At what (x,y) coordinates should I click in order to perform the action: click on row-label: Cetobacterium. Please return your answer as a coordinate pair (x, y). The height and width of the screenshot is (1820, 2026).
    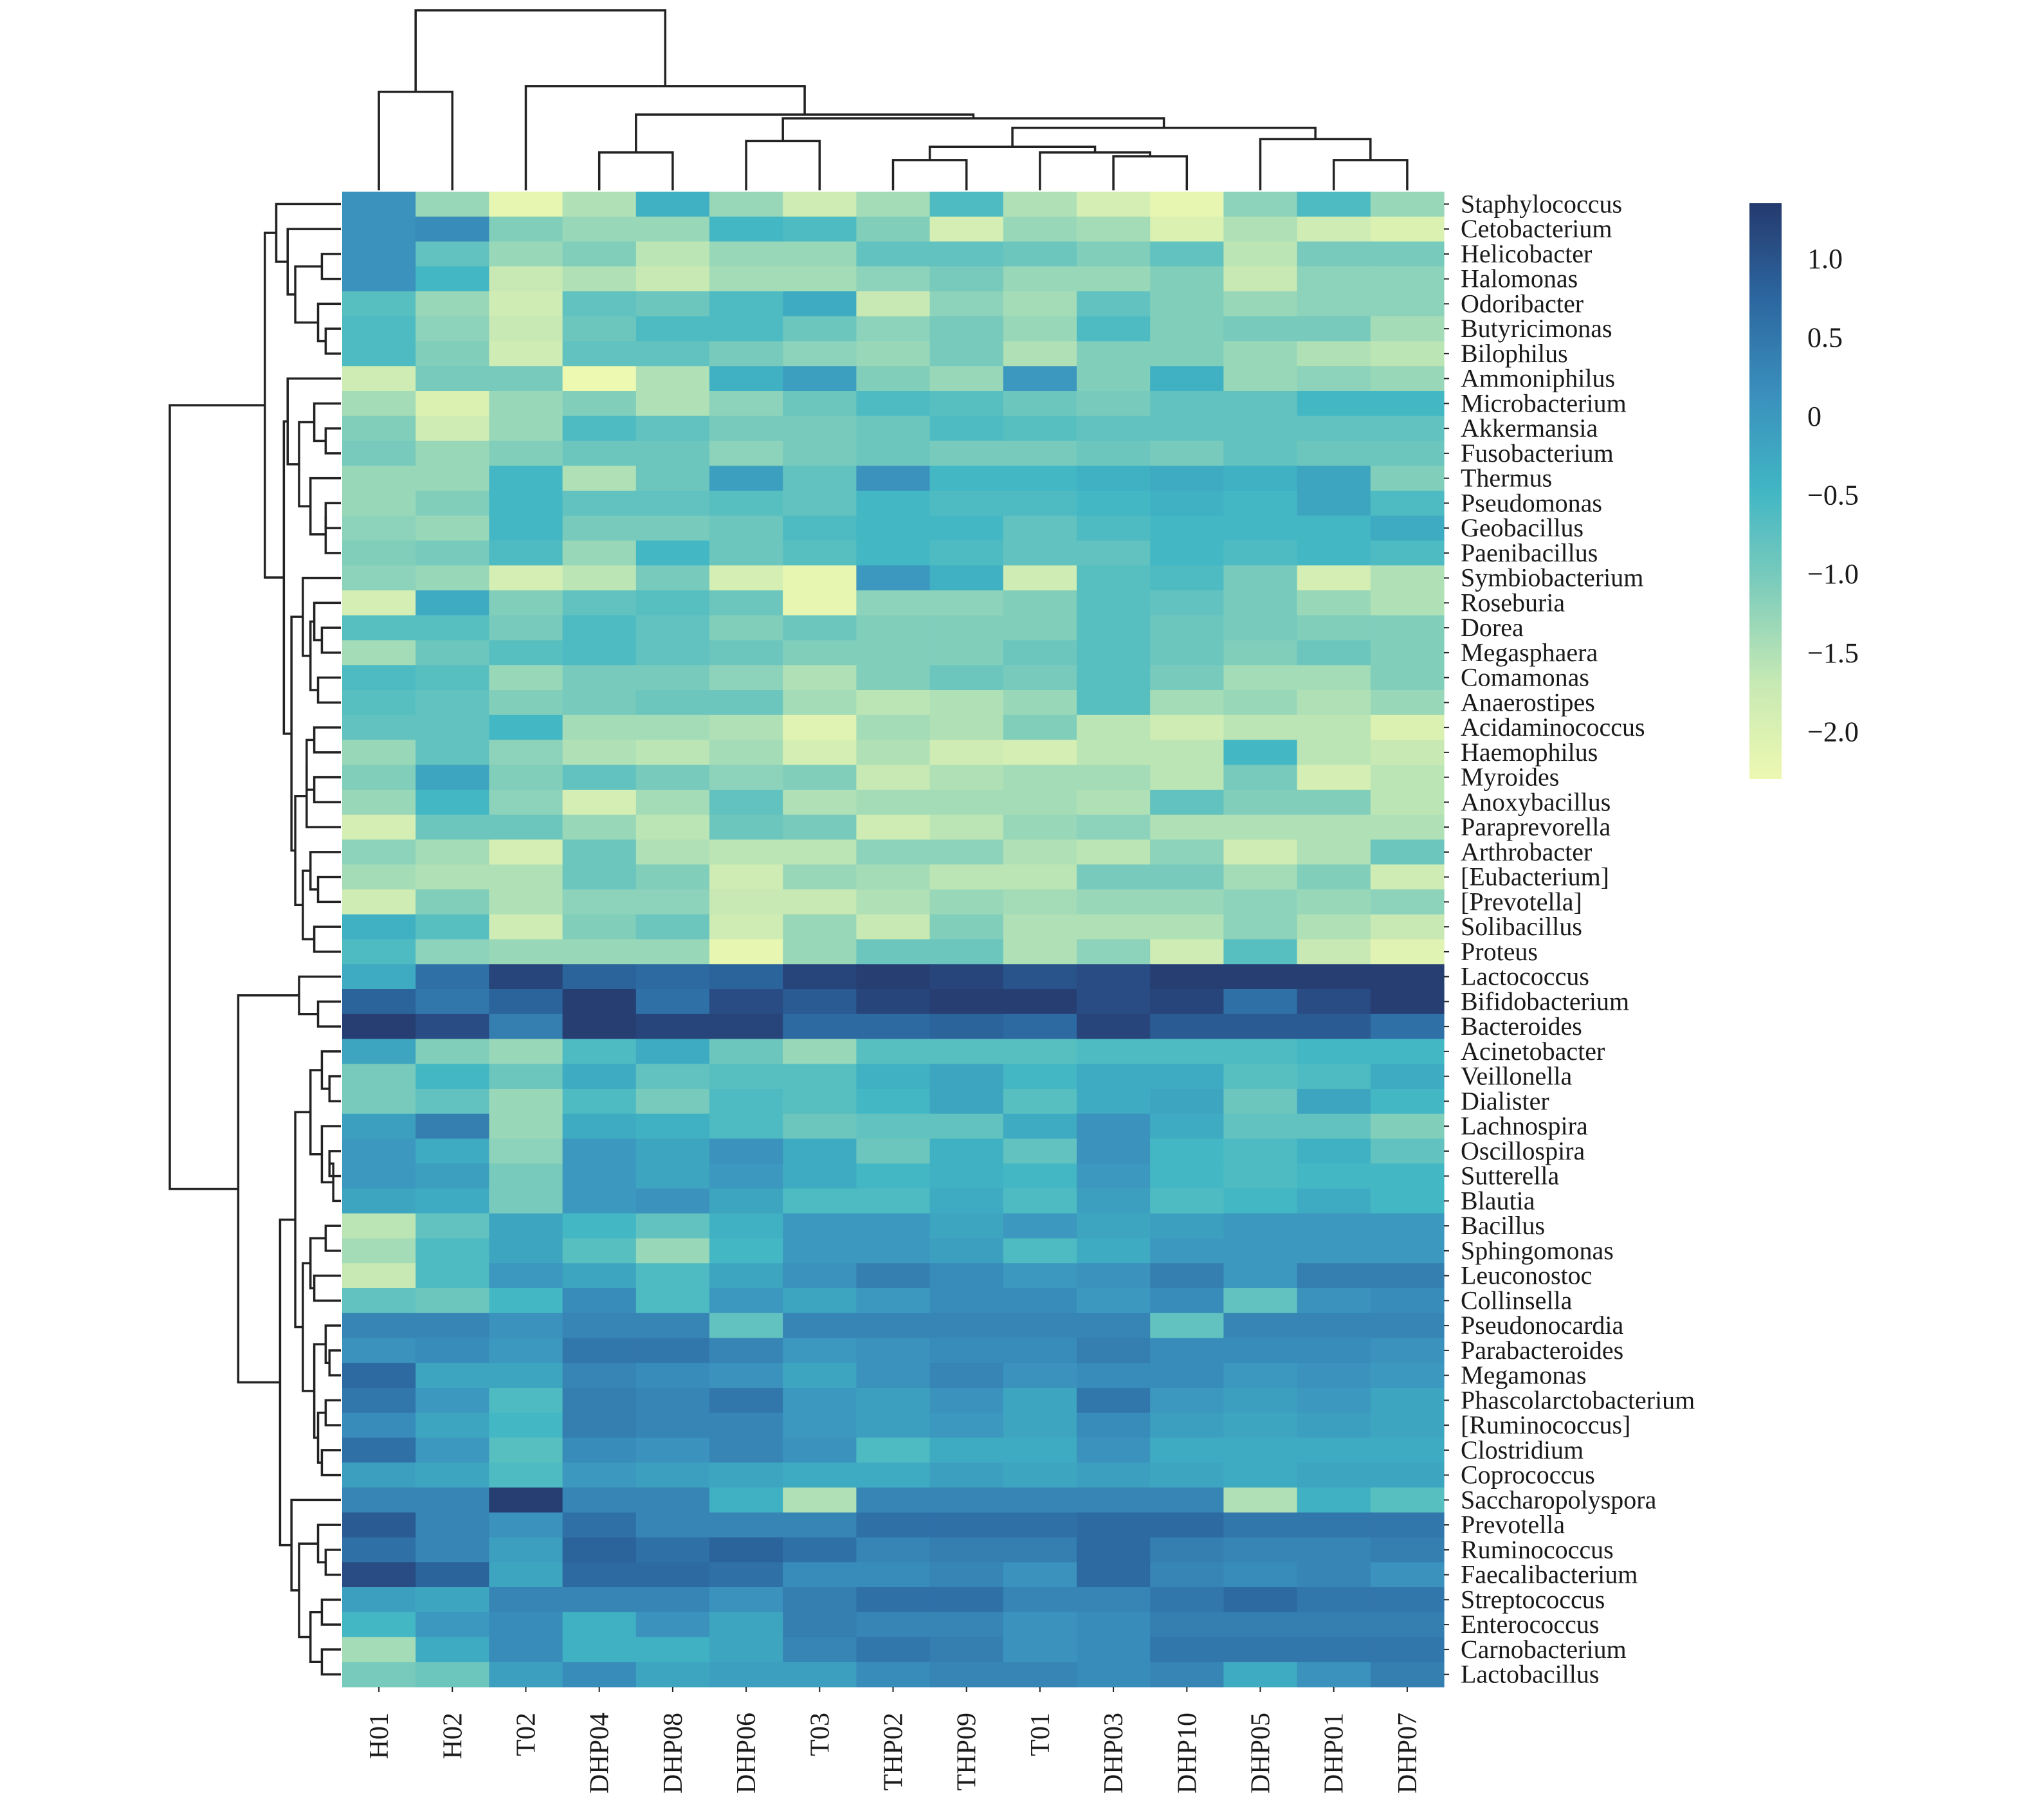
    Looking at the image, I should click on (1536, 228).